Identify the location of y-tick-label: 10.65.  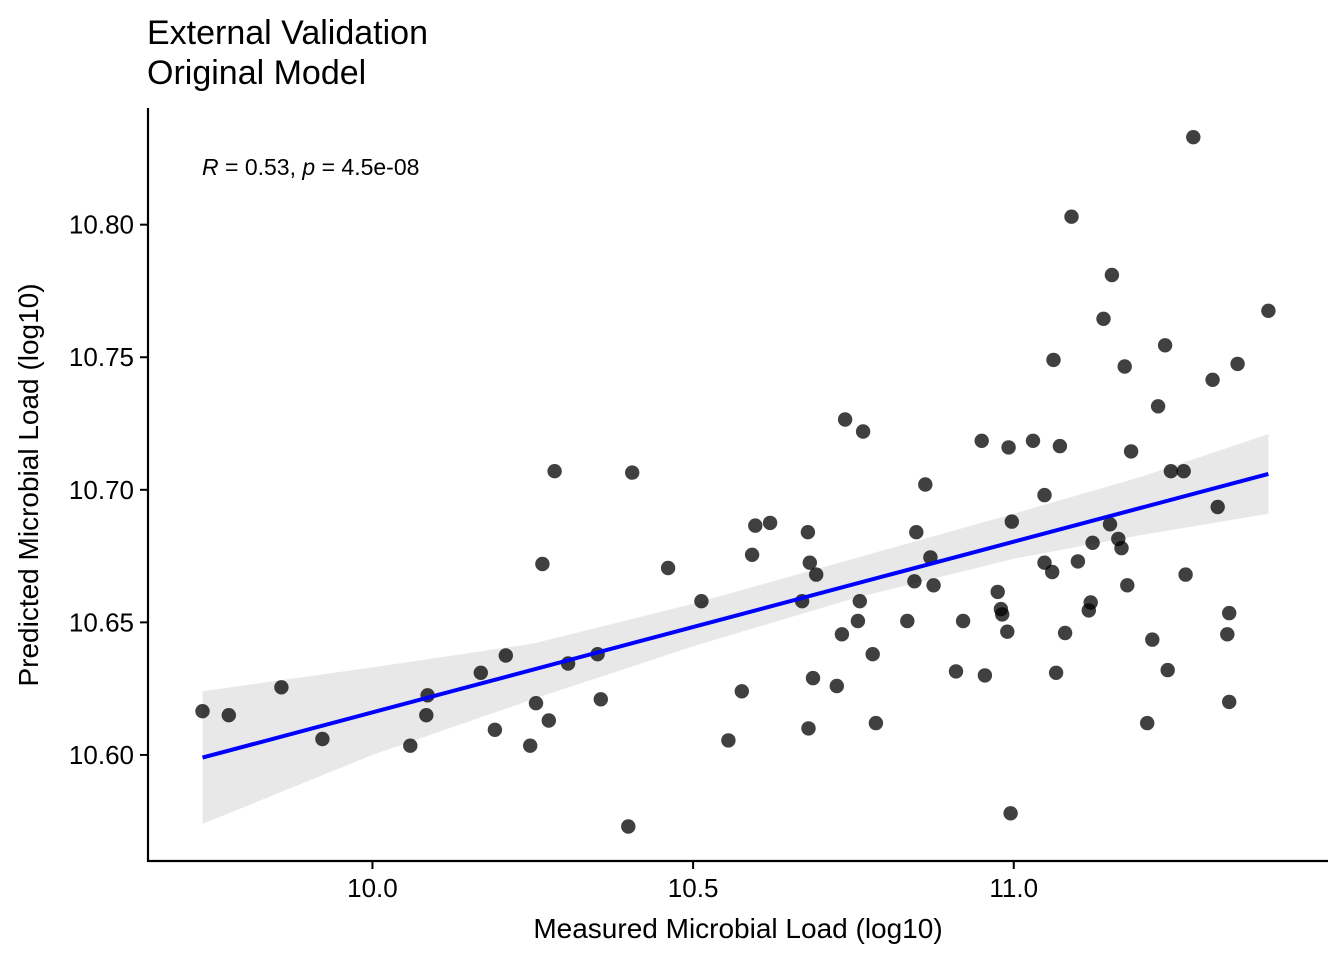
(101, 622).